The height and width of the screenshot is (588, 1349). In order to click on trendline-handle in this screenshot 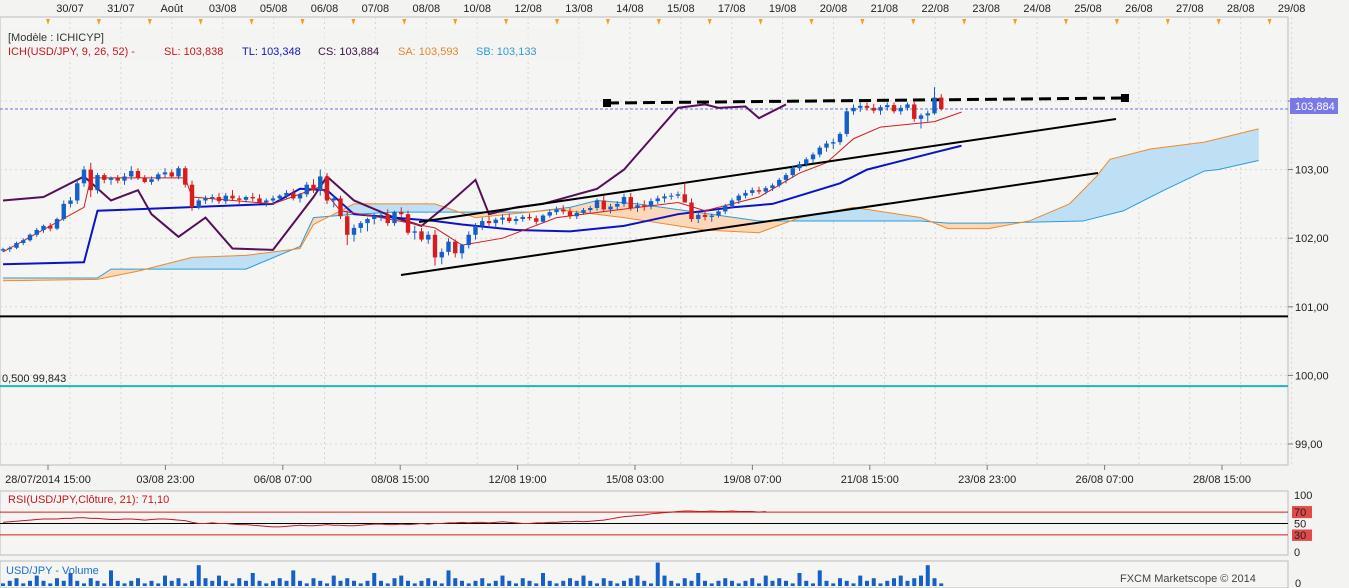, I will do `click(607, 103)`.